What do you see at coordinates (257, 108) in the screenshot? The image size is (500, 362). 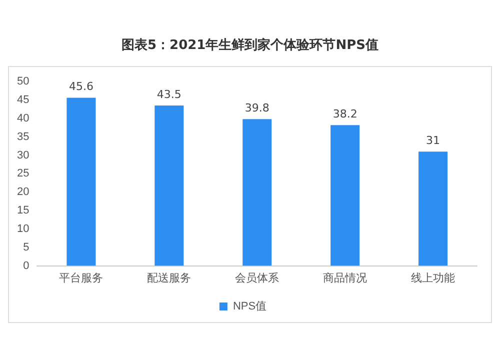 I see `data-label: 39.8` at bounding box center [257, 108].